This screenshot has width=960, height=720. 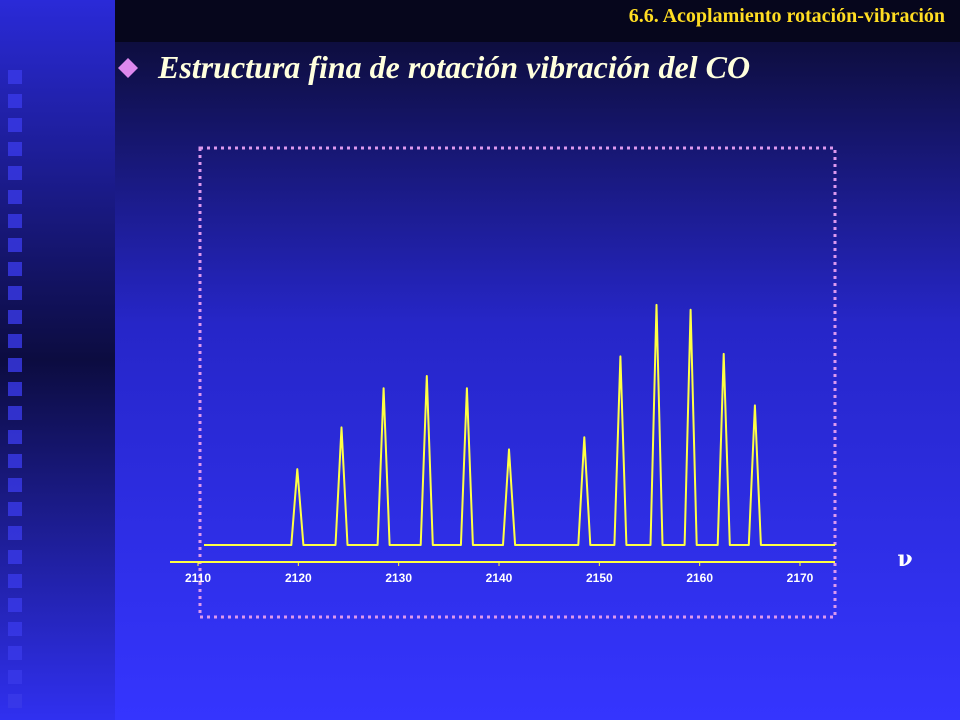 I want to click on x-tick-label: 2150, so click(x=599, y=578).